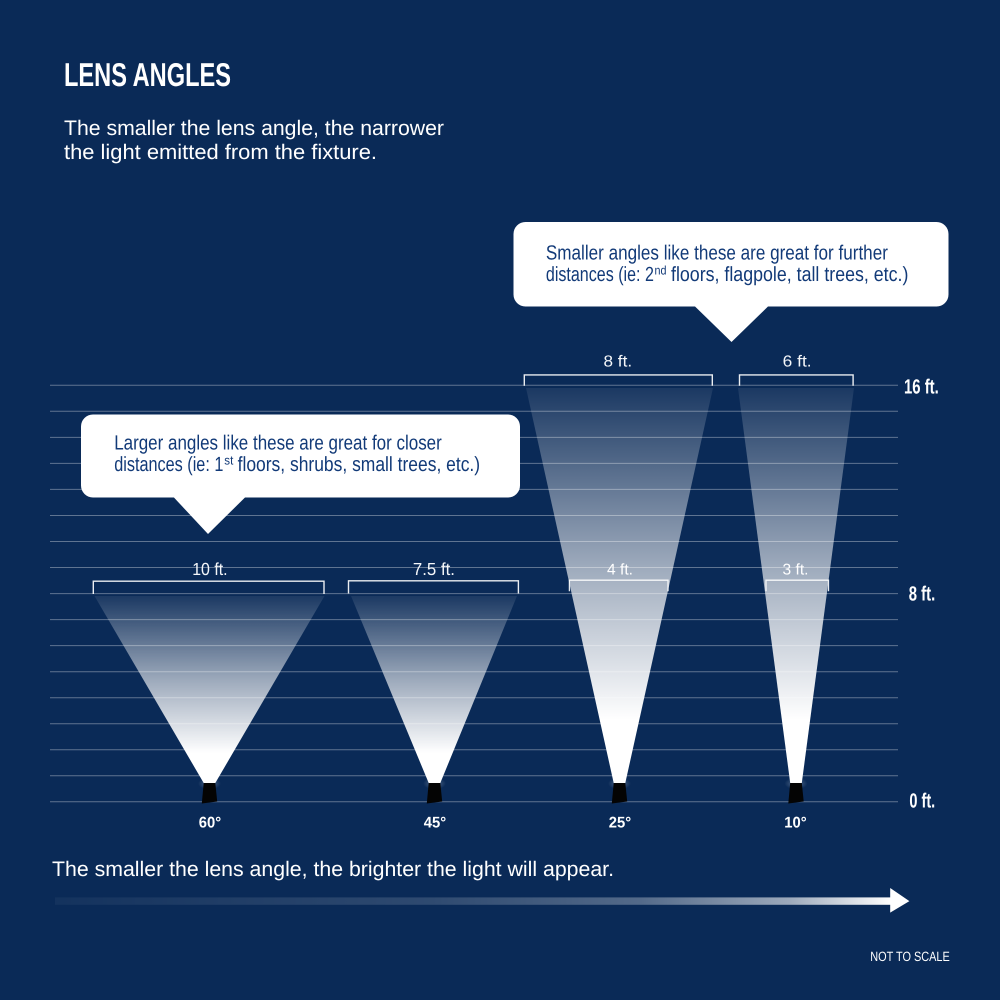 This screenshot has height=1000, width=1000. What do you see at coordinates (228, 461) in the screenshot?
I see `svg-text: st` at bounding box center [228, 461].